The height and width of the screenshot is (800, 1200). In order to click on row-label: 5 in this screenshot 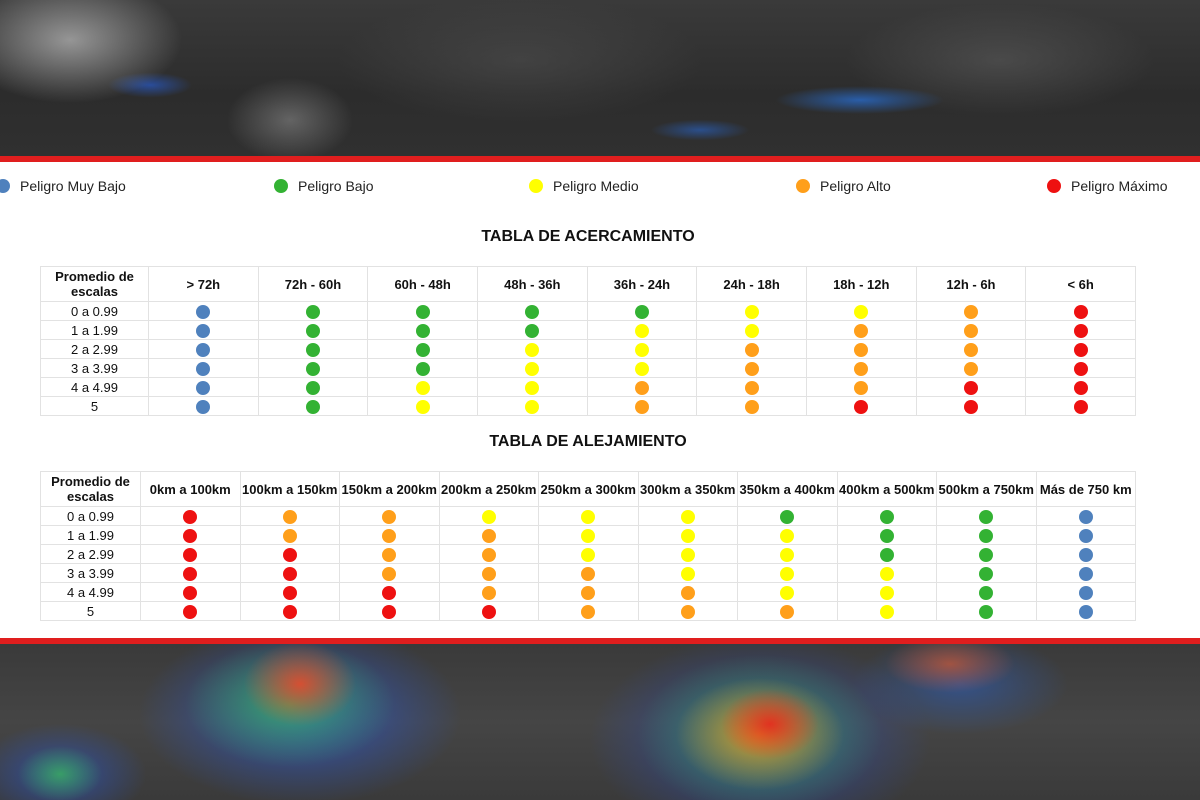, I will do `click(94, 406)`.